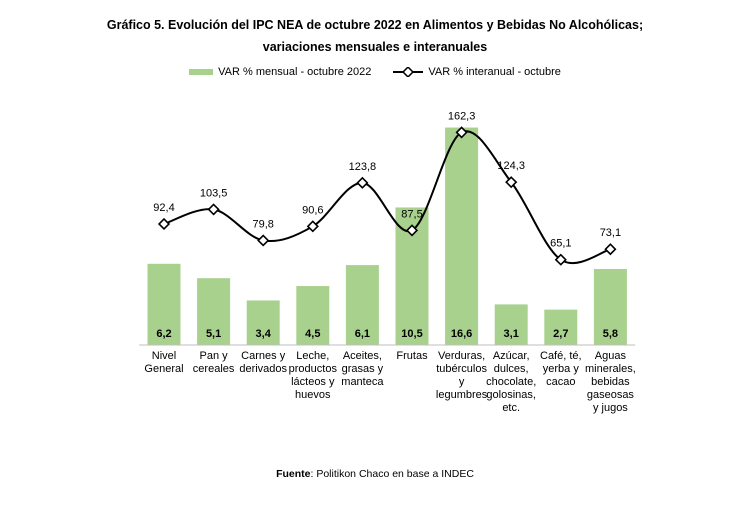 The height and width of the screenshot is (505, 750). Describe the element at coordinates (511, 166) in the screenshot. I see `line-value-label: 124,3` at that location.